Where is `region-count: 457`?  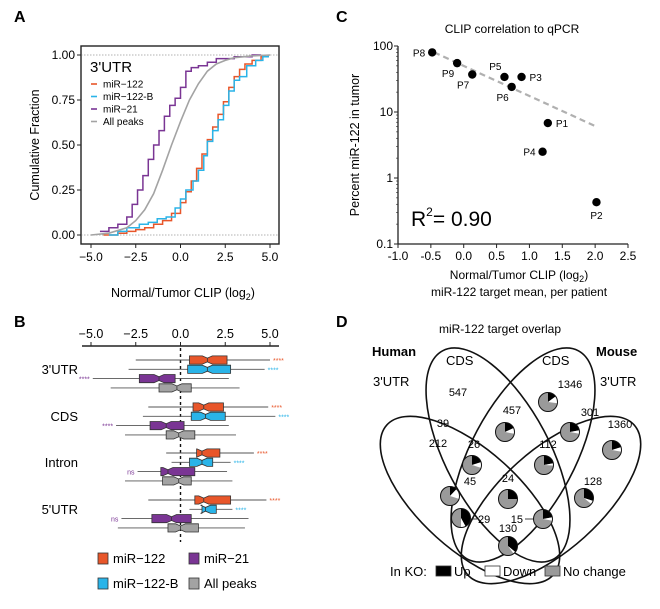
region-count: 457 is located at coordinates (512, 411).